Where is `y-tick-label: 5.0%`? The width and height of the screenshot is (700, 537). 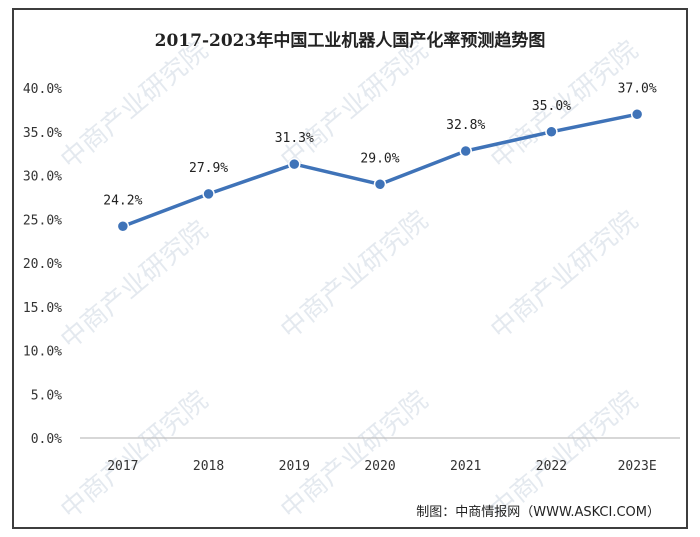
y-tick-label: 5.0% is located at coordinates (46, 395).